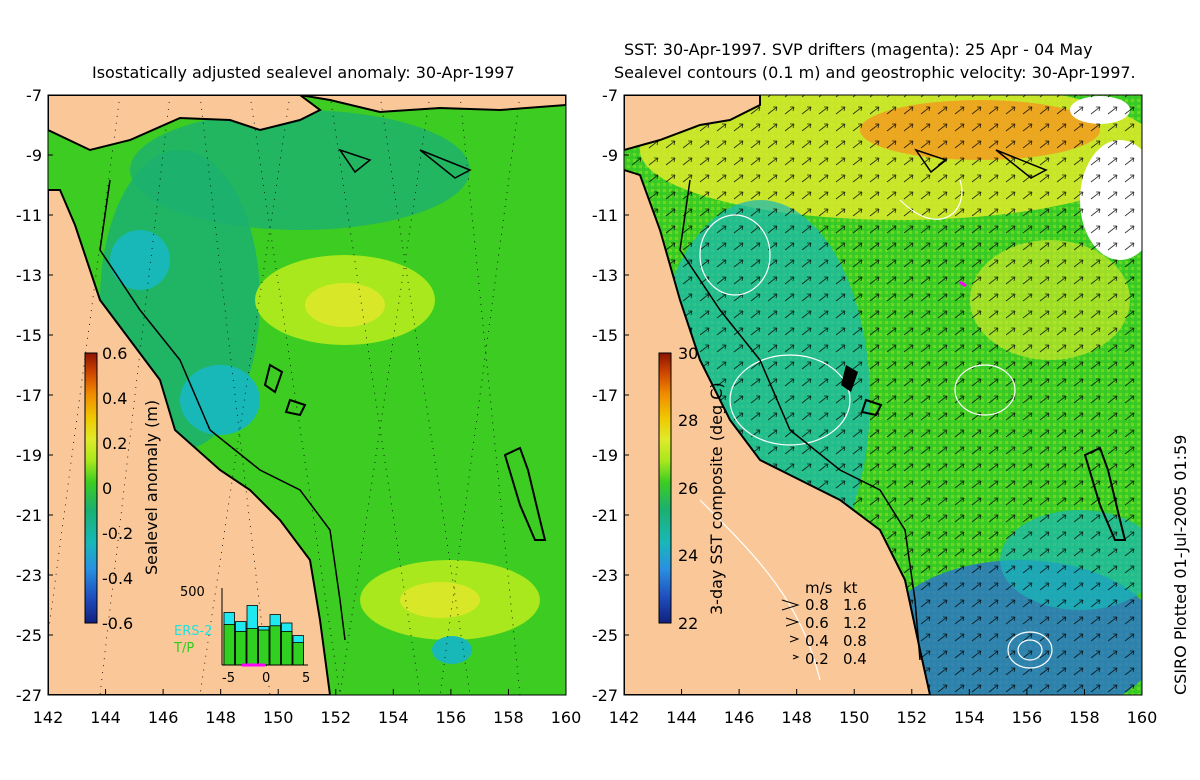  What do you see at coordinates (228, 678) in the screenshot?
I see `histogram-xtick: -5` at bounding box center [228, 678].